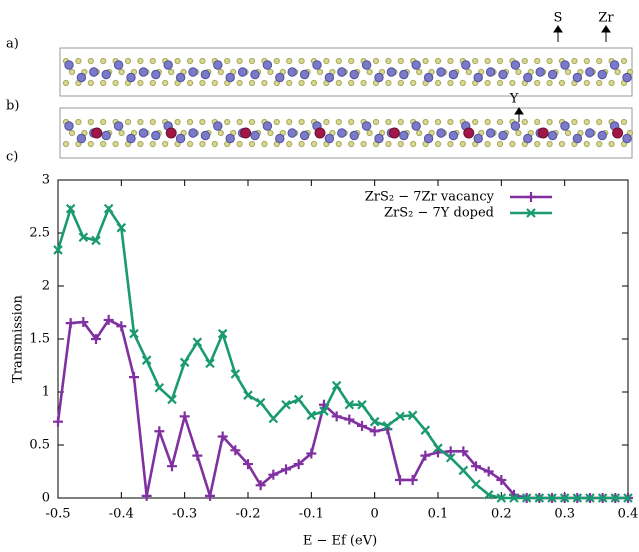 The width and height of the screenshot is (639, 552). I want to click on legend-marker, so click(531, 197).